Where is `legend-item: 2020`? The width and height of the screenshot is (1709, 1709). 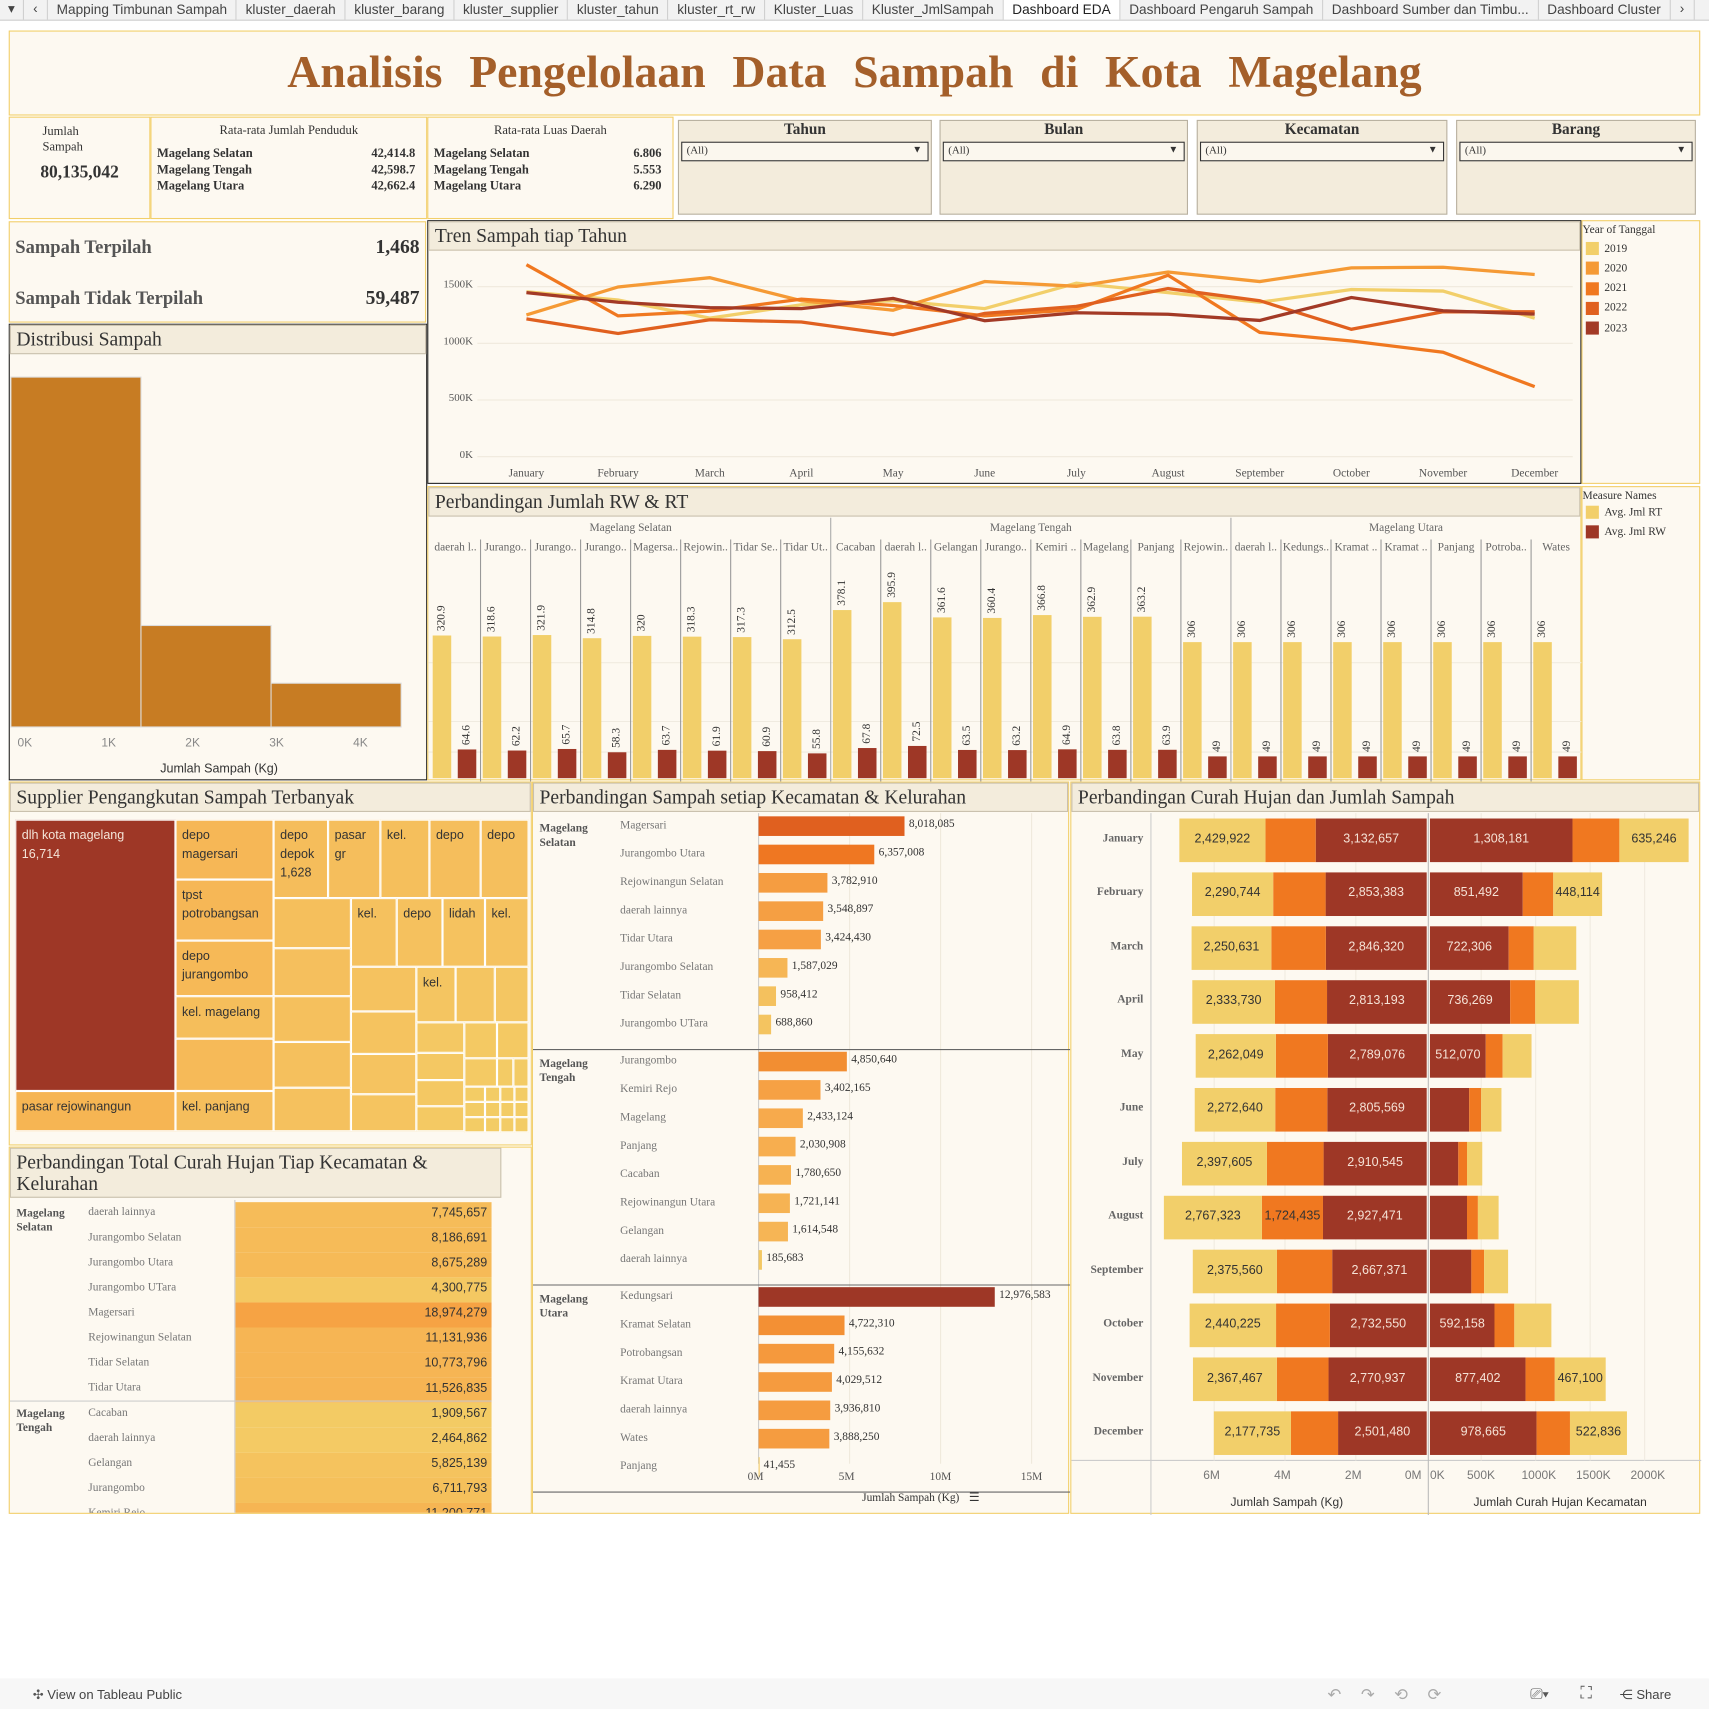
legend-item: 2020 is located at coordinates (1606, 268).